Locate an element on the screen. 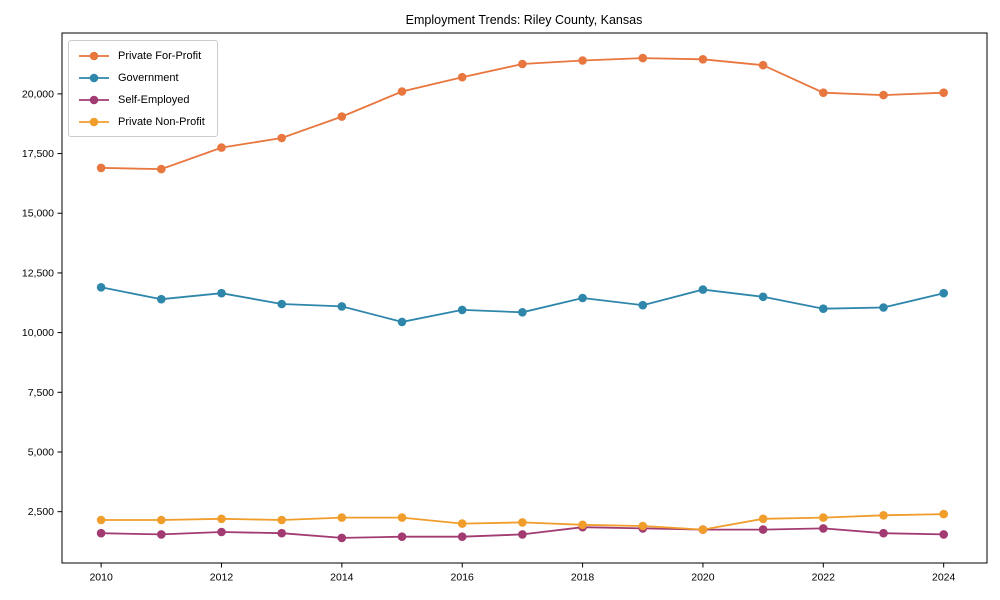  x-axis-tick-label: 2014 is located at coordinates (342, 578).